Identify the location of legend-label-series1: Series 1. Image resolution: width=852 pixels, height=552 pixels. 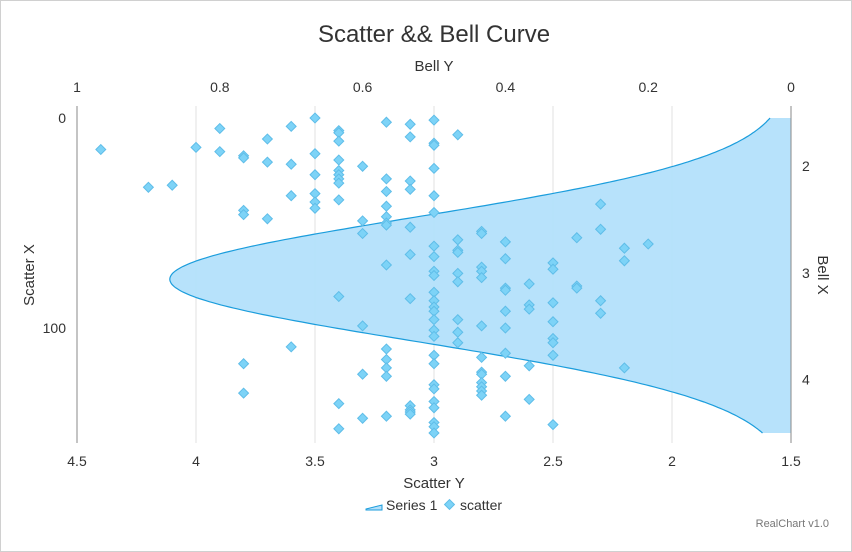
(412, 505).